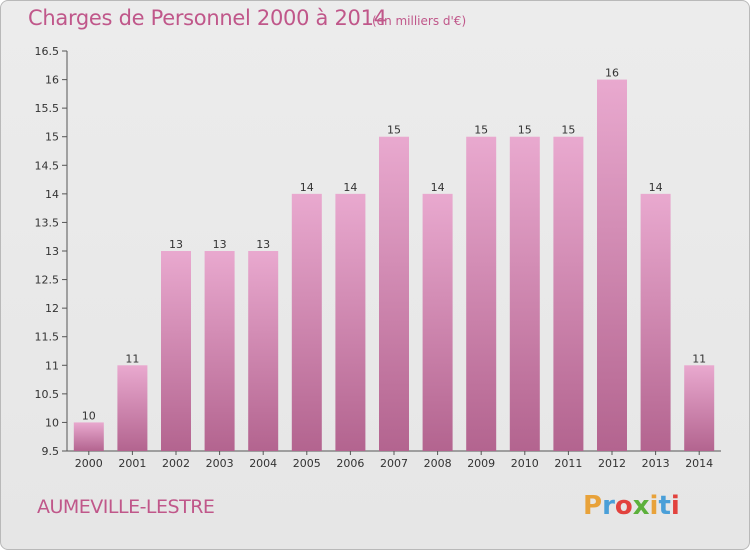 The height and width of the screenshot is (550, 750). I want to click on x-tick-label: 2009, so click(481, 463).